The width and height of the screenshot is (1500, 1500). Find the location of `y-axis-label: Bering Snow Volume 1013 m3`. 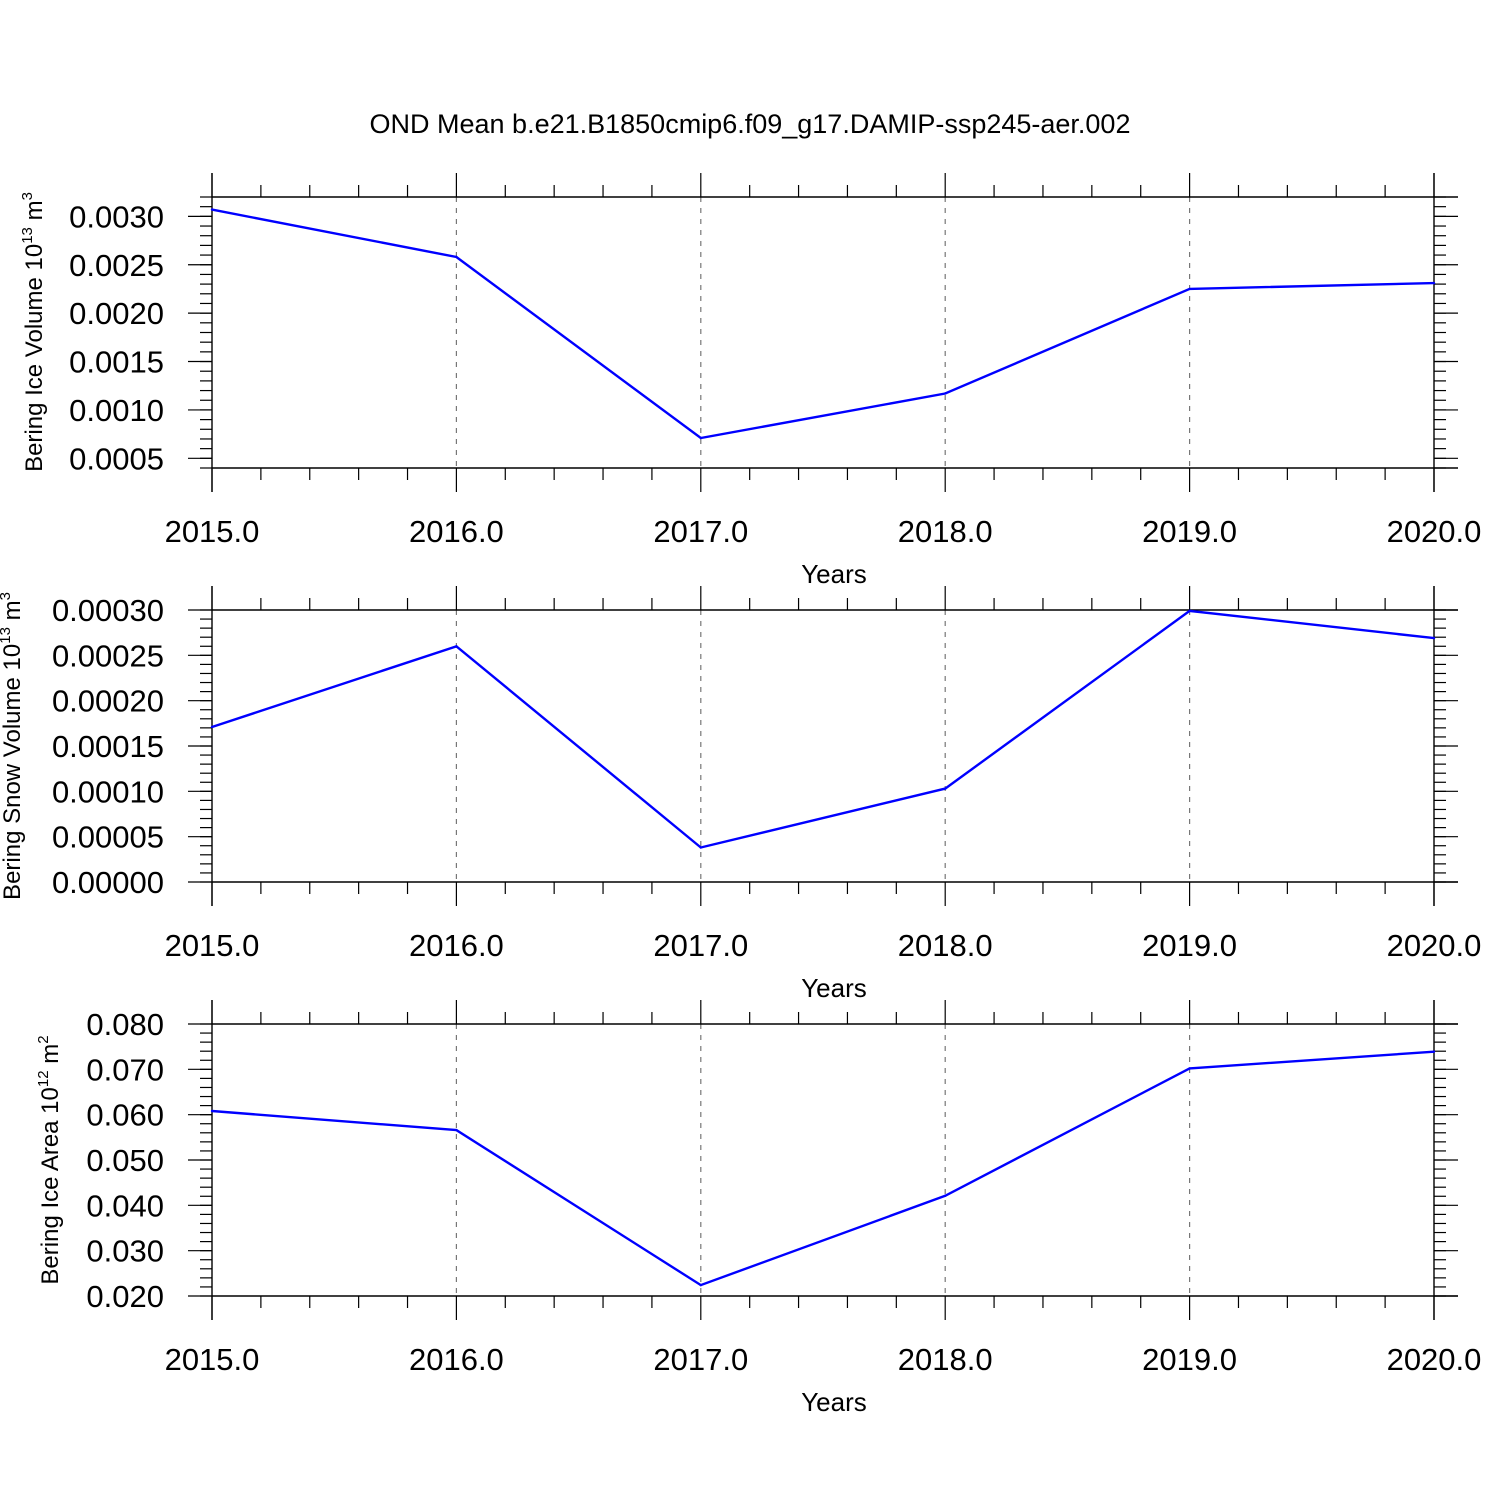

y-axis-label: Bering Snow Volume 1013 m3 is located at coordinates (13, 746).